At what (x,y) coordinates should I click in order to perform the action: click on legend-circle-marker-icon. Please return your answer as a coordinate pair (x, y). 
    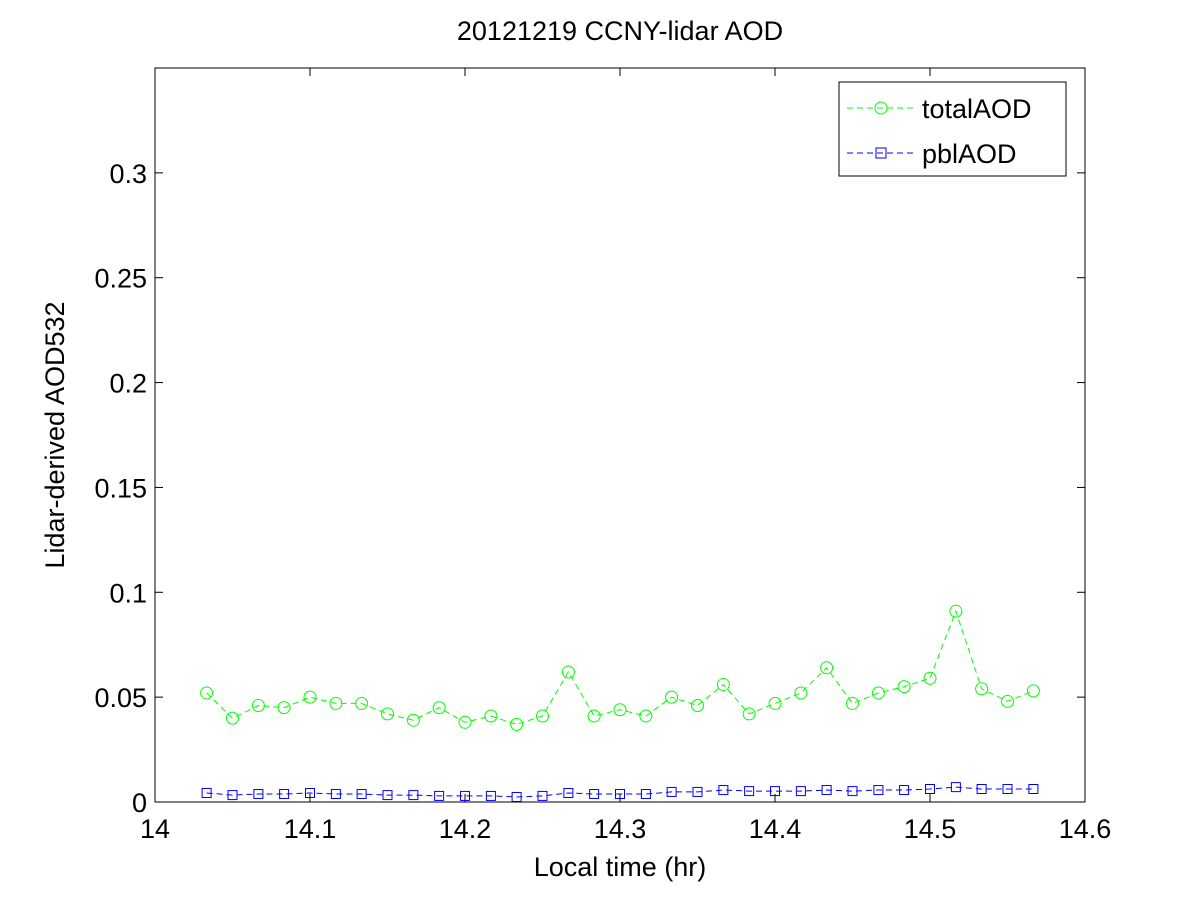
    Looking at the image, I should click on (881, 108).